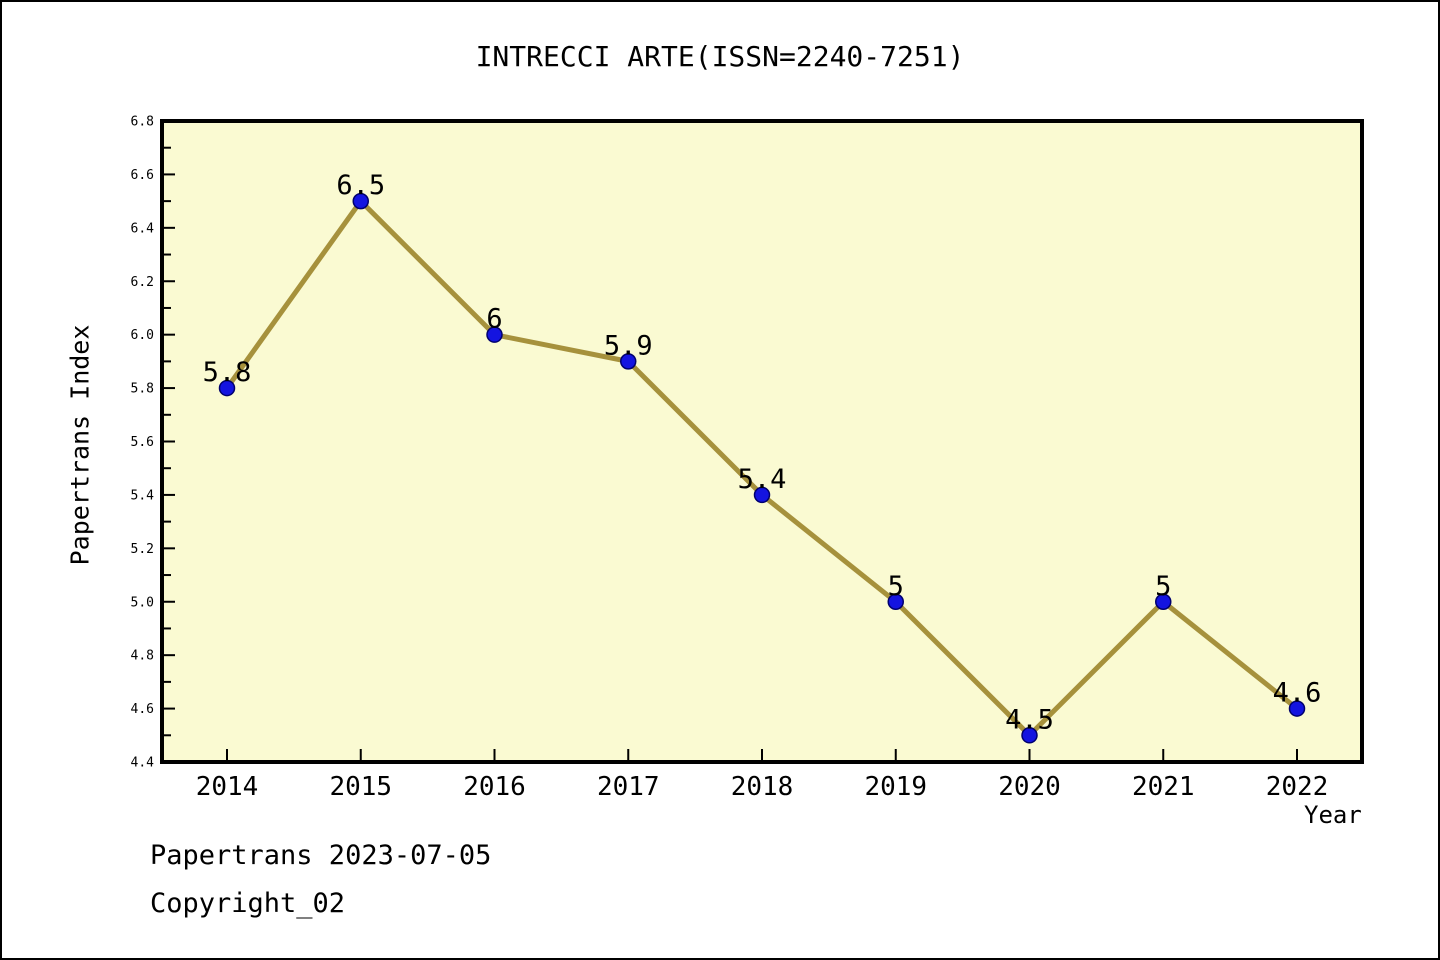 This screenshot has height=960, width=1440. What do you see at coordinates (227, 787) in the screenshot?
I see `x-tick-label: 2014` at bounding box center [227, 787].